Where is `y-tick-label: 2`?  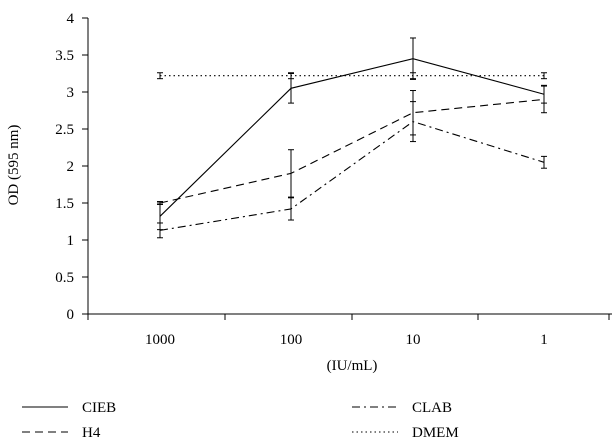
y-tick-label: 2 is located at coordinates (71, 167).